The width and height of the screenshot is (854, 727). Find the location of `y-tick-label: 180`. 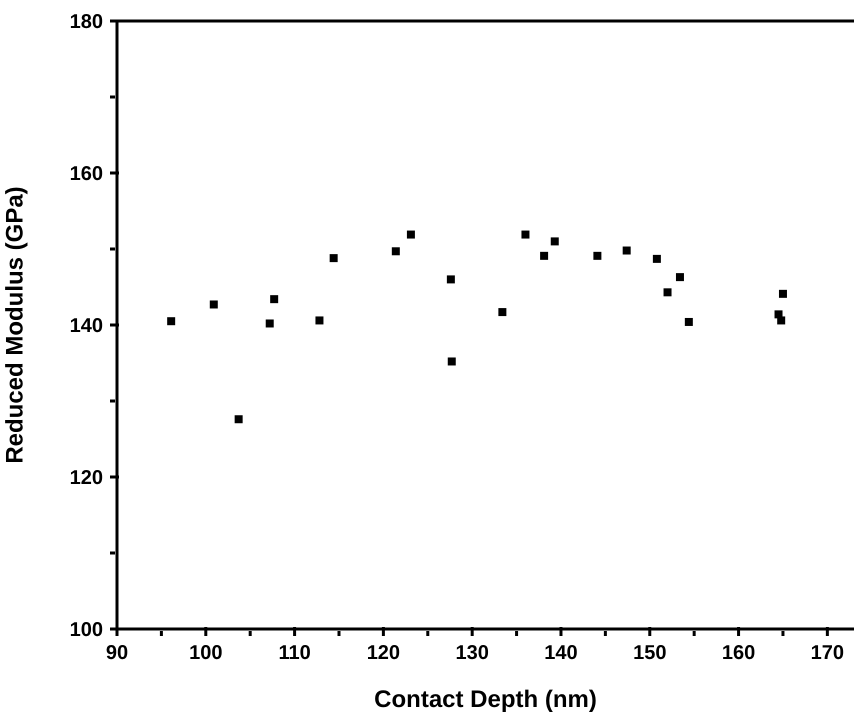

y-tick-label: 180 is located at coordinates (86, 22).